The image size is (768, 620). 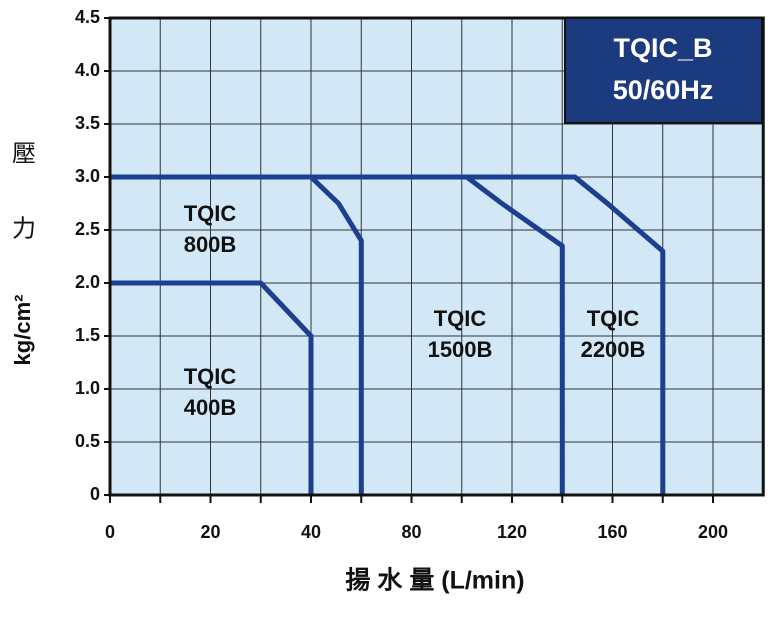 What do you see at coordinates (87, 335) in the screenshot?
I see `y-tick-label: 1.5` at bounding box center [87, 335].